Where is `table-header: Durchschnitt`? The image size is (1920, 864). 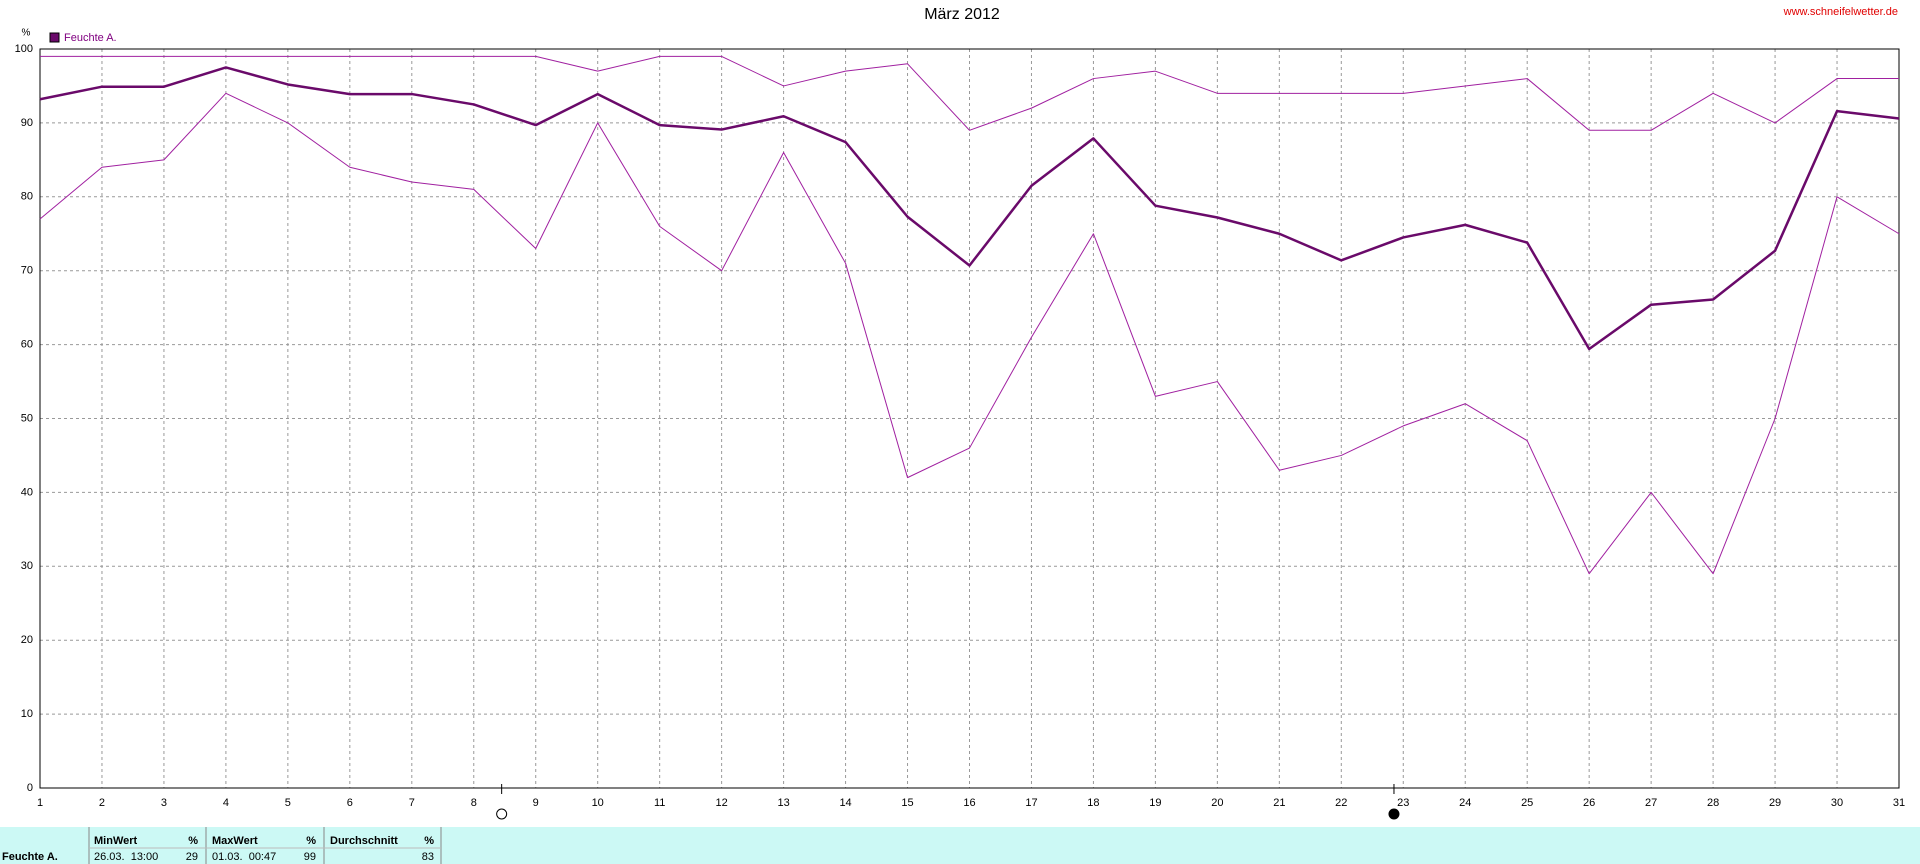
table-header: Durchschnitt is located at coordinates (364, 841).